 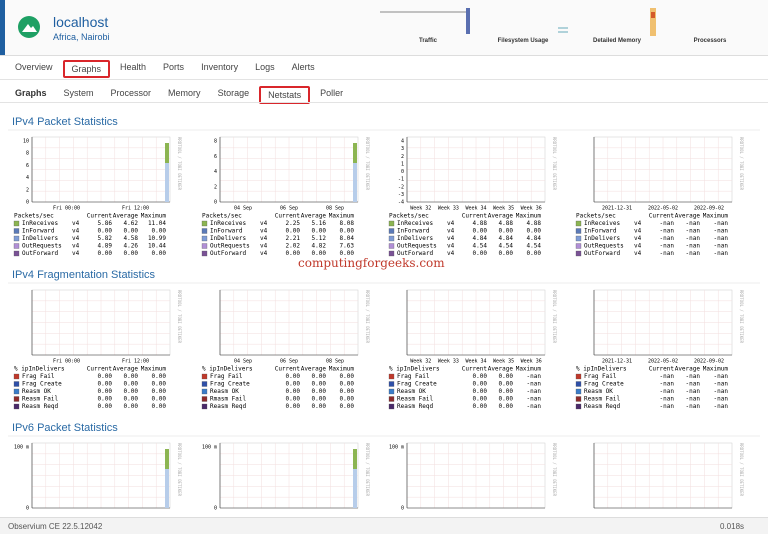 I want to click on subnav-item: Storage, so click(x=233, y=93).